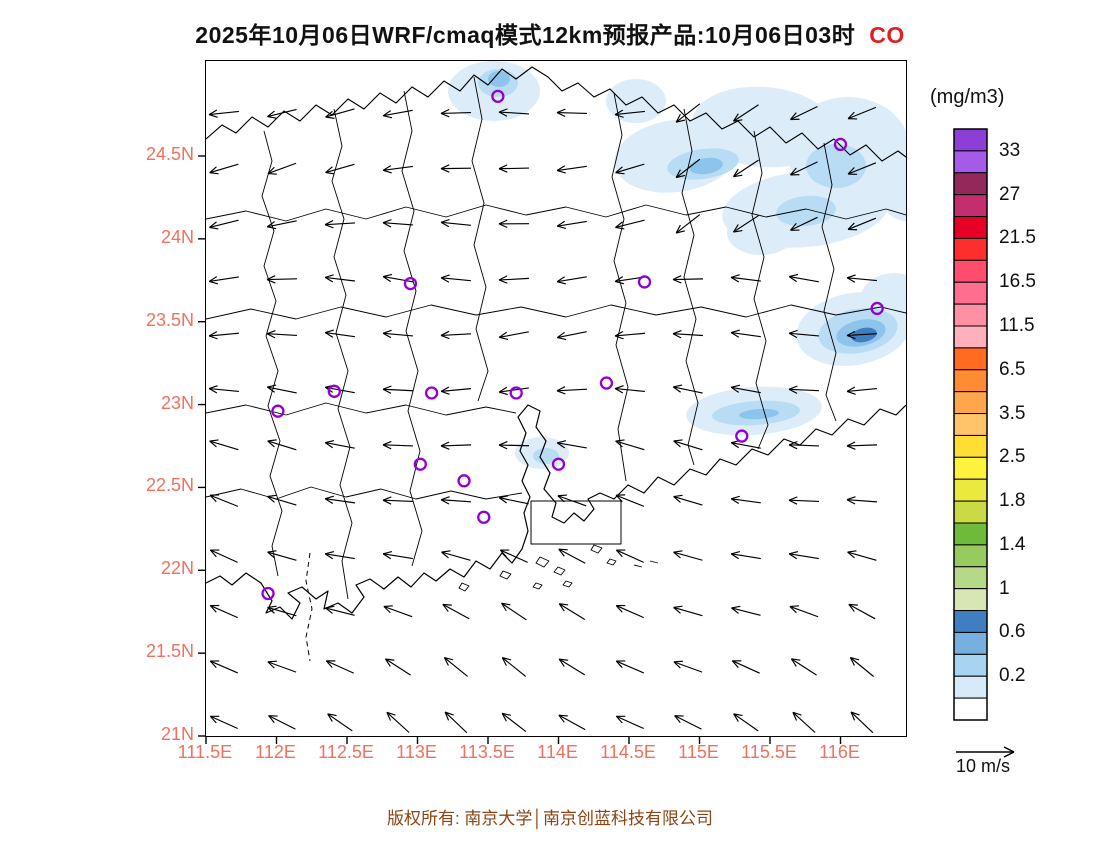  Describe the element at coordinates (177, 733) in the screenshot. I see `y-axis-label: 21N` at that location.